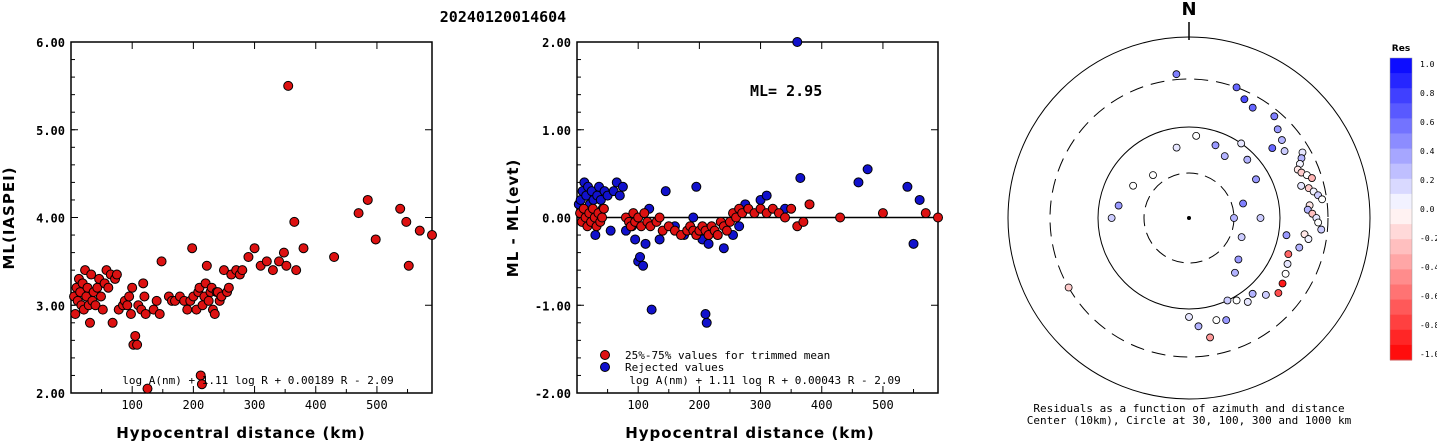 The height and width of the screenshot is (441, 1437). I want to click on colorbar-ticks: 1.0 0.8 0.6 0.4 0.2 0.0 -0.2 -0.4 -0.6 -0.8 -1.0, so click(1428, 209).